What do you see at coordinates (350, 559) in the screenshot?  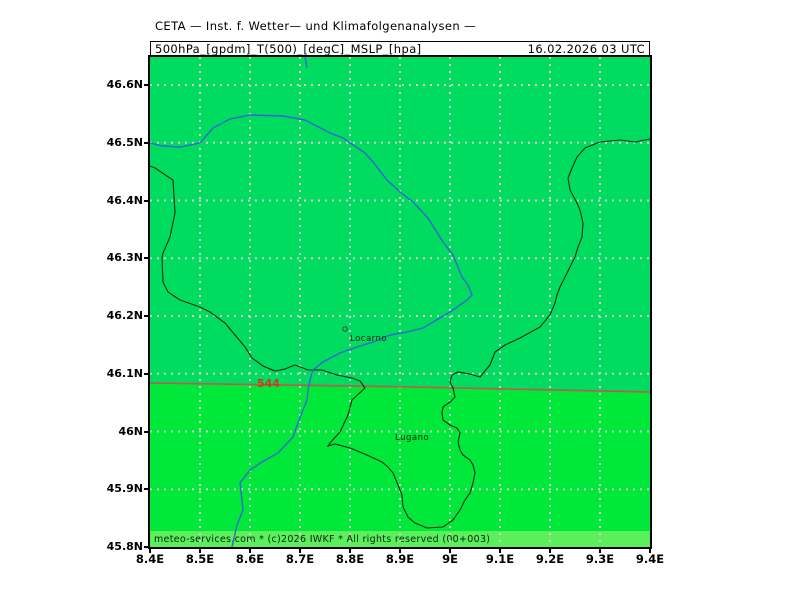 I see `lon-label: 8.8E` at bounding box center [350, 559].